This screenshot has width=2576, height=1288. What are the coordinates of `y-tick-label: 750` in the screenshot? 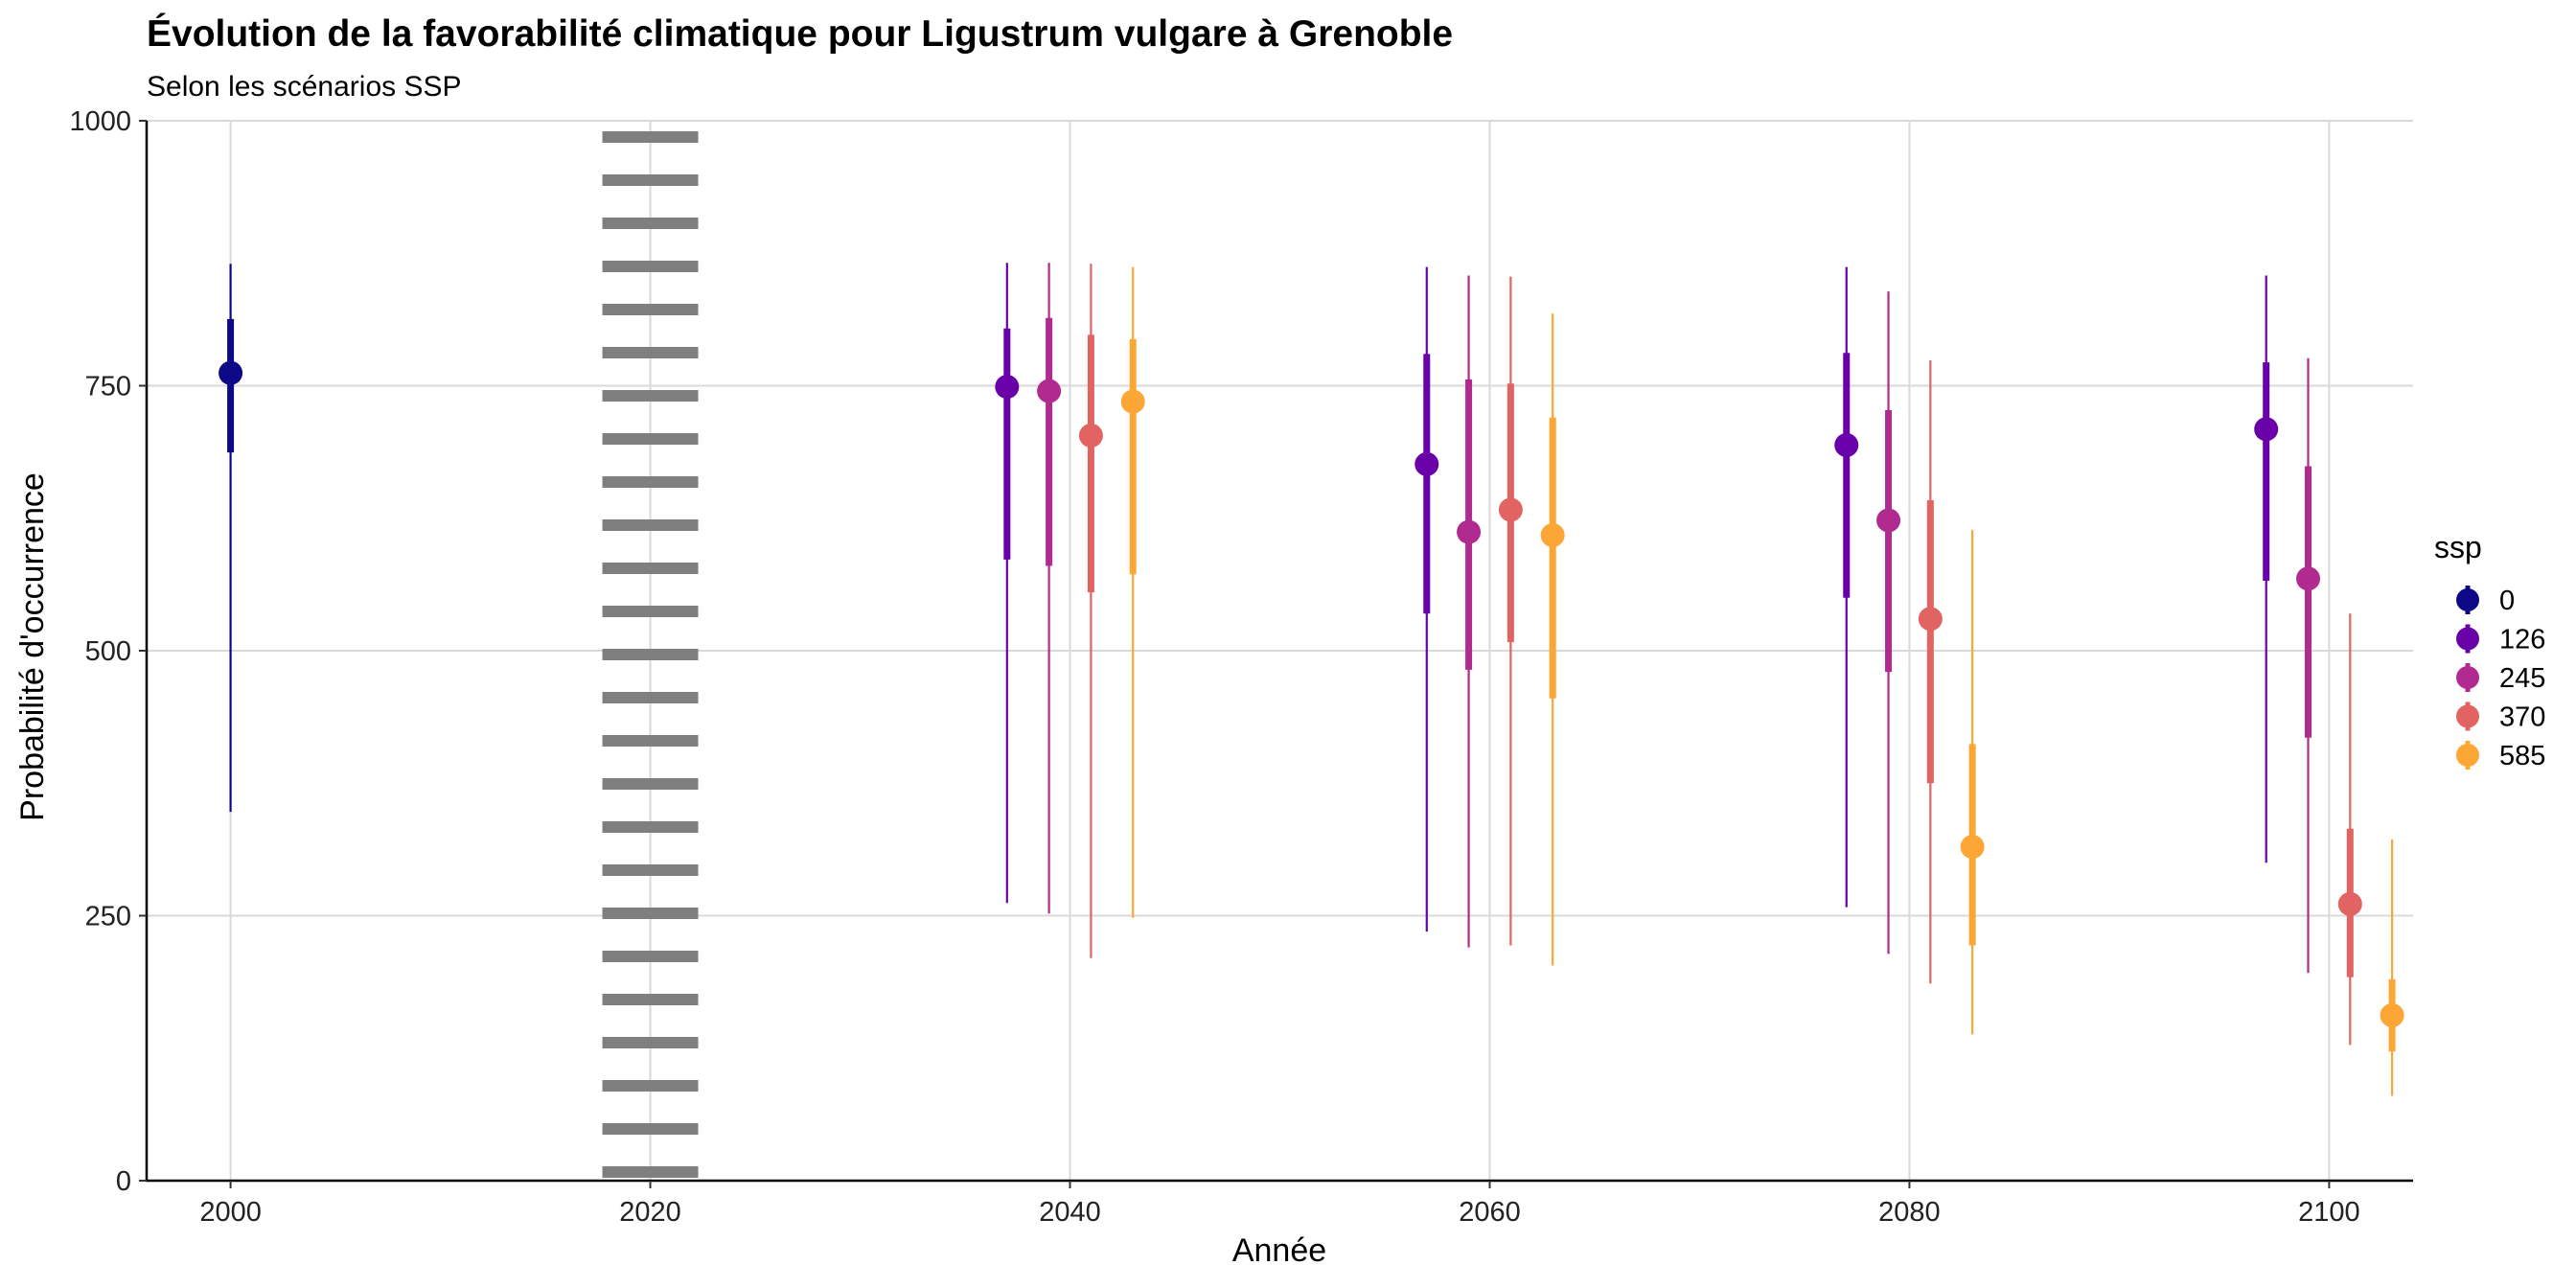 It's located at (108, 387).